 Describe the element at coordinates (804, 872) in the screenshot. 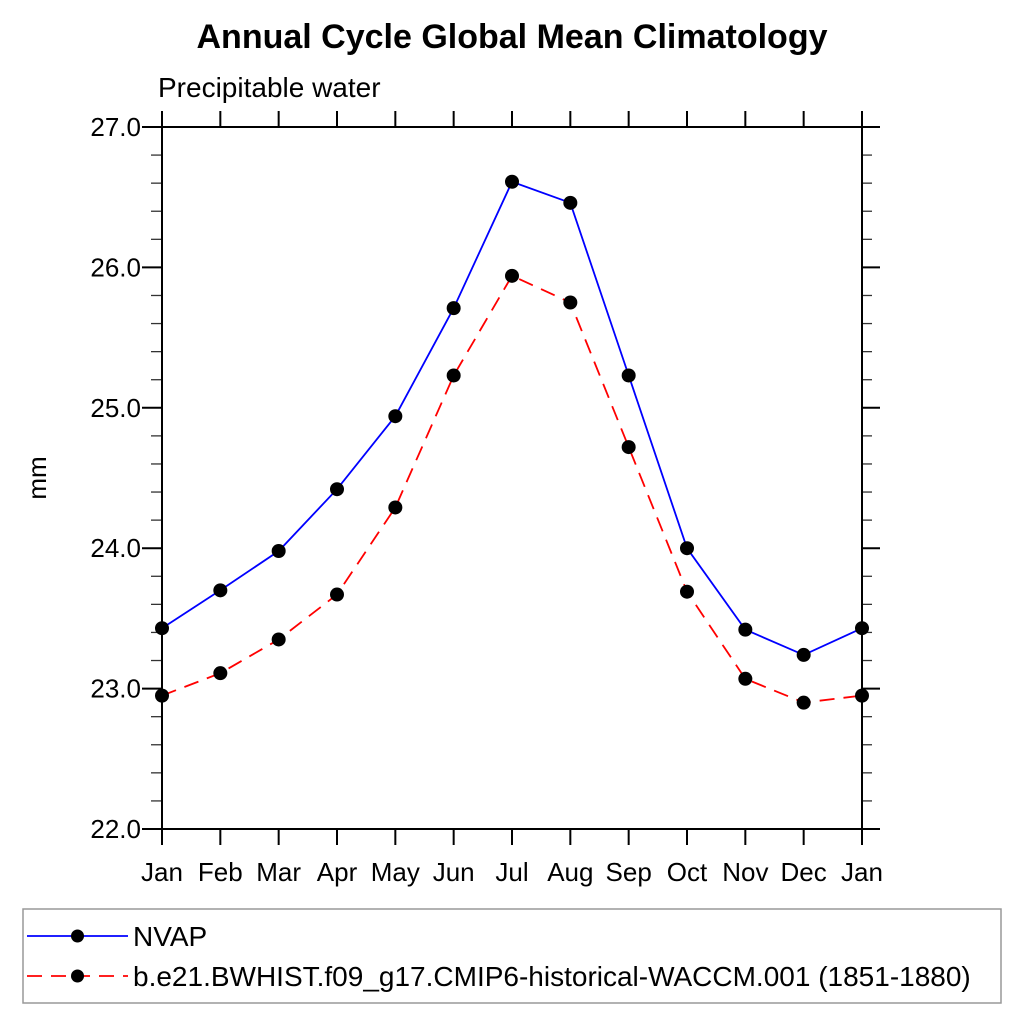

I see `x-axis-tick-label: Dec` at that location.